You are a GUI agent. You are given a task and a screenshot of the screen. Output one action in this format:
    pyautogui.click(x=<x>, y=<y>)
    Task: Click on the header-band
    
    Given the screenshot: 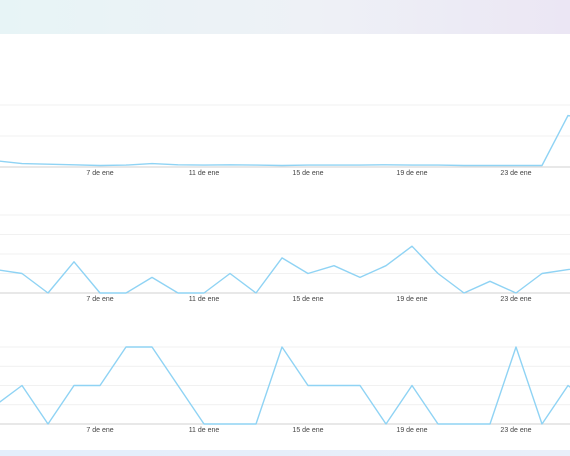 What is the action you would take?
    pyautogui.click(x=285, y=17)
    